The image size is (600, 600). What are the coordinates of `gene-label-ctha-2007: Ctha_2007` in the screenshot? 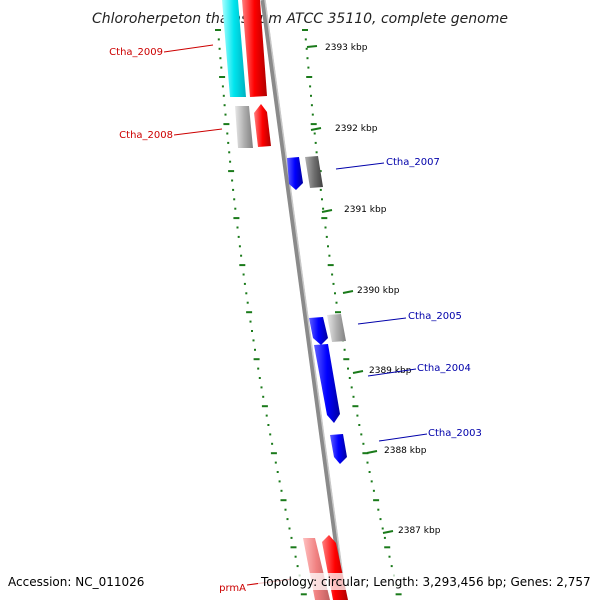 It's located at (413, 162).